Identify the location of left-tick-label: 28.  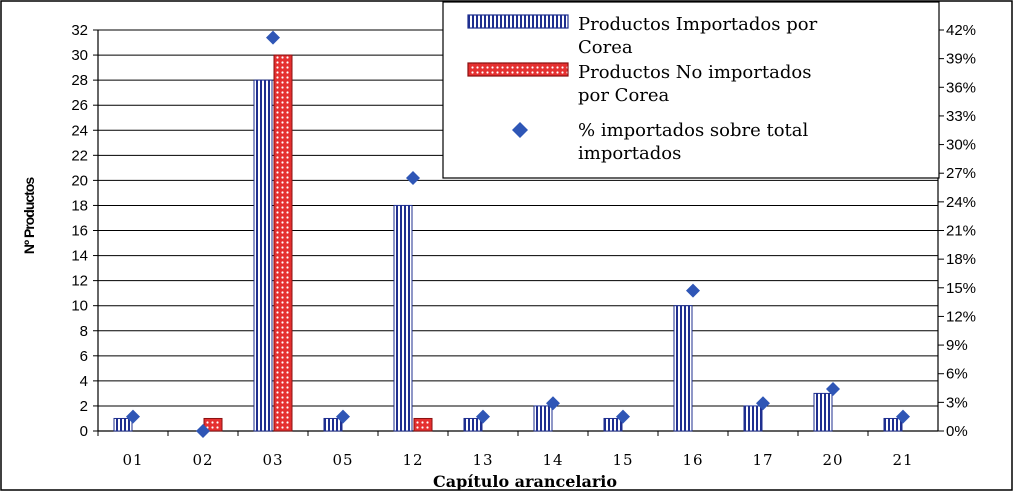
(79, 80).